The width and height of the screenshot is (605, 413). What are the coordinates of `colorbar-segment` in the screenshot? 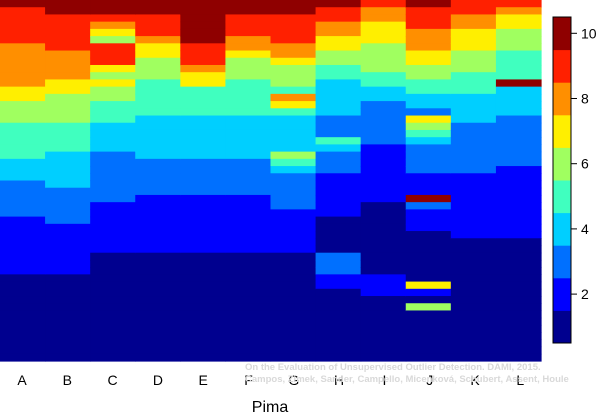 It's located at (562, 164).